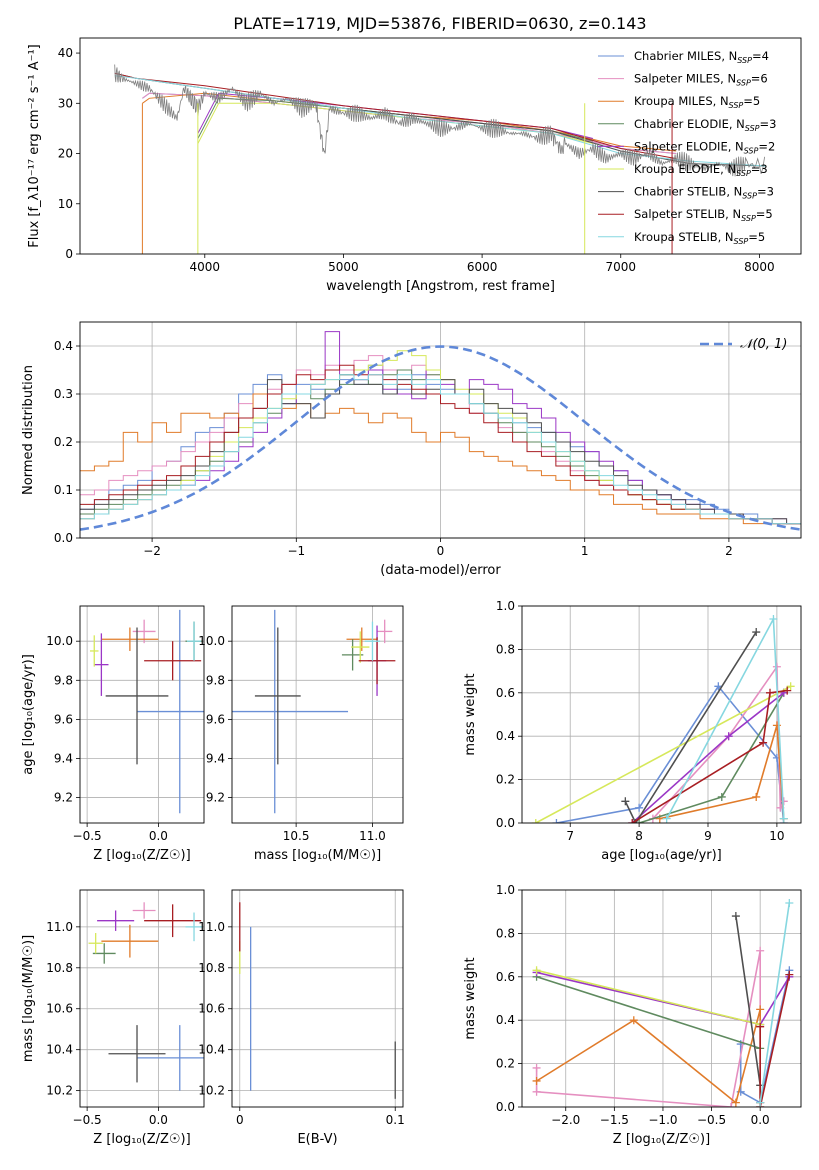  Describe the element at coordinates (296, 836) in the screenshot. I see `x-tick-label: 10.5` at that location.